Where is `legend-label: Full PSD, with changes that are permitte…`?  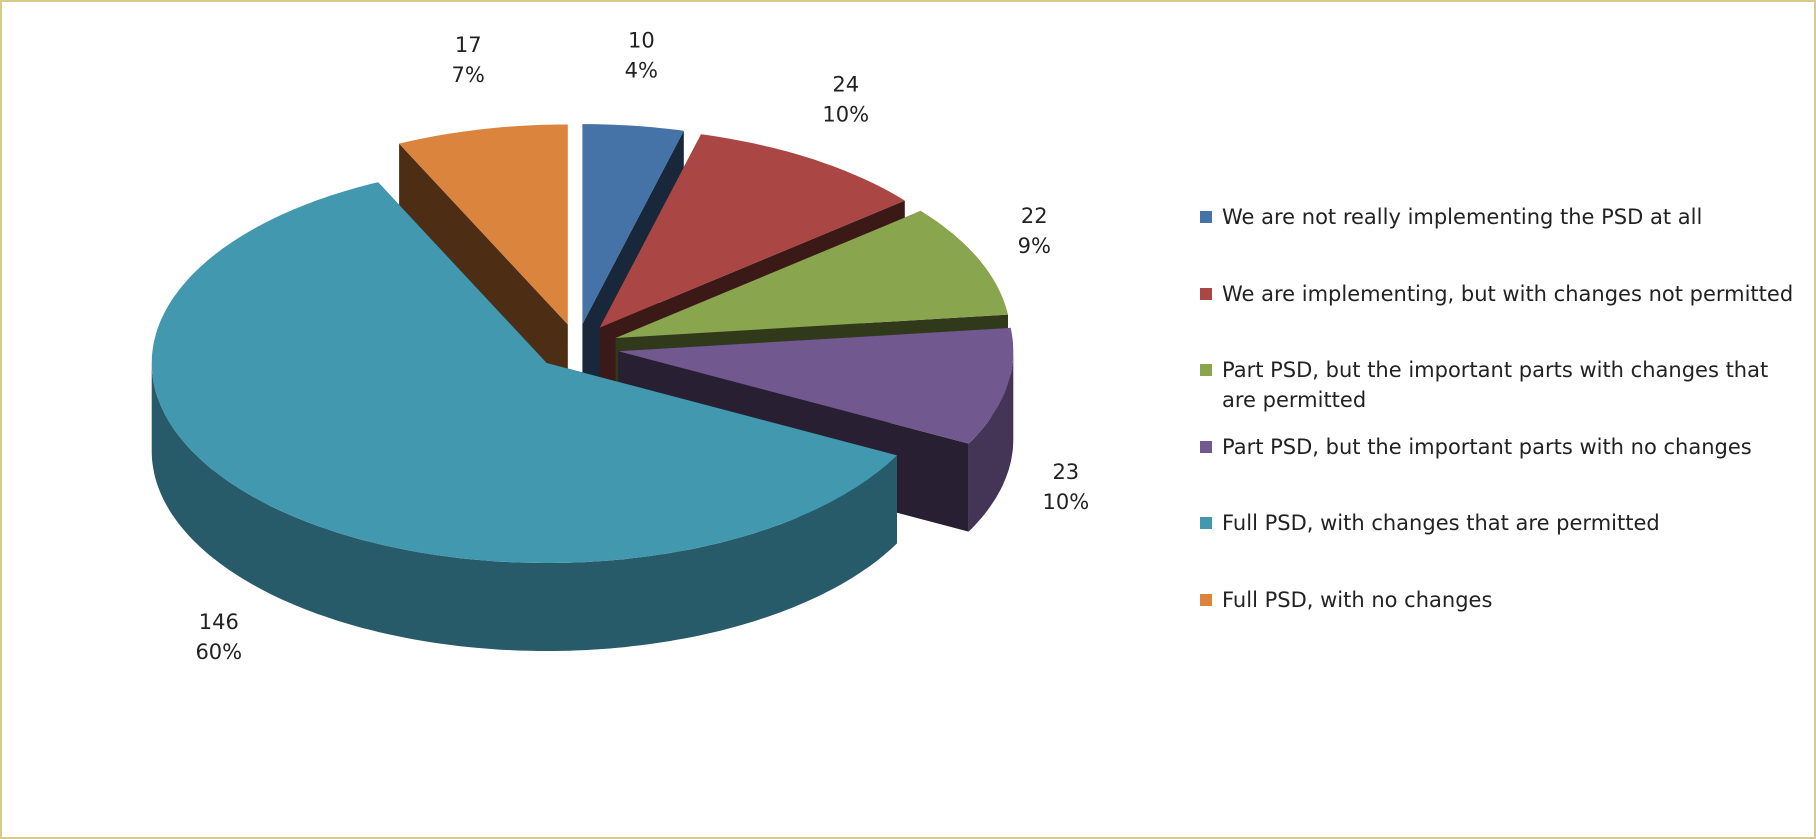
legend-label: Full PSD, with changes that are permitte… is located at coordinates (1441, 523).